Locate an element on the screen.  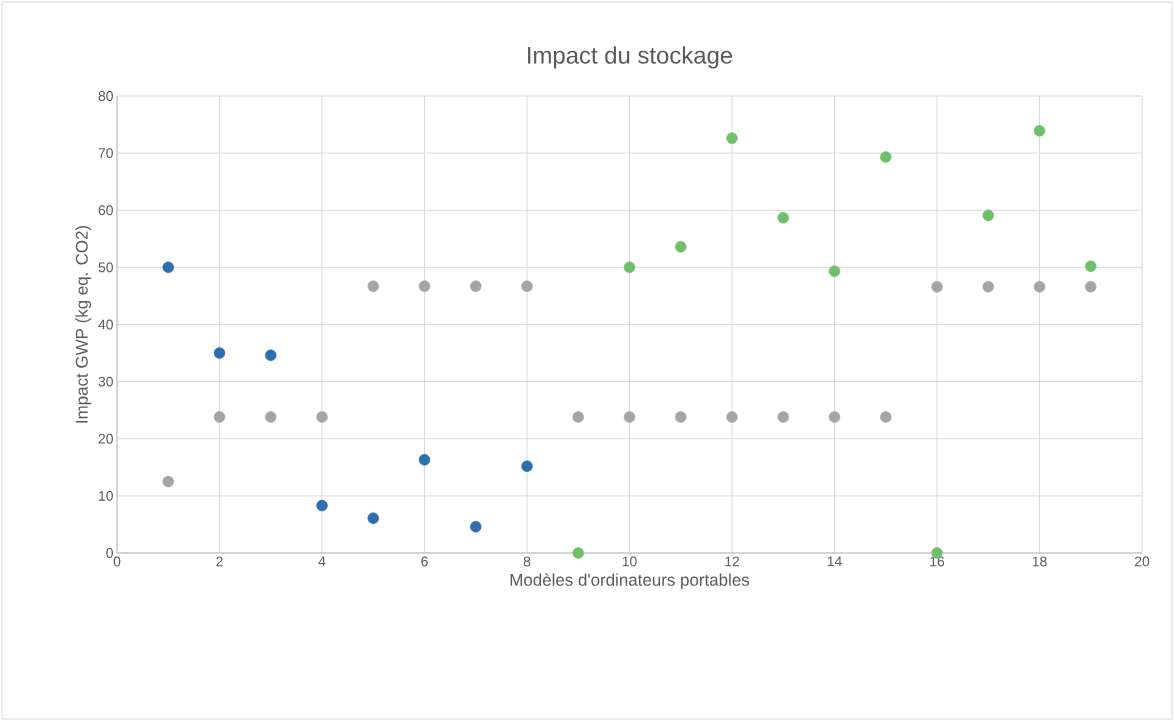
y-tick-label: 70 is located at coordinates (105, 153).